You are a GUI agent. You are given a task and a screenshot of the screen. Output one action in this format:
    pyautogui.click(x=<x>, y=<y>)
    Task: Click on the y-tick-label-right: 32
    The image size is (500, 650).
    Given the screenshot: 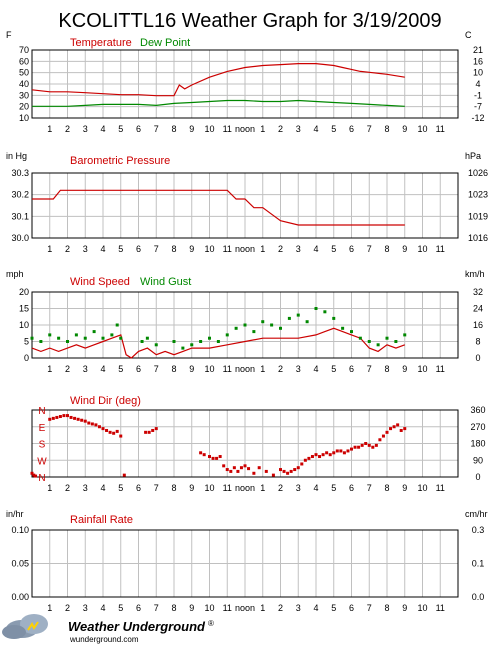 What is the action you would take?
    pyautogui.click(x=478, y=292)
    